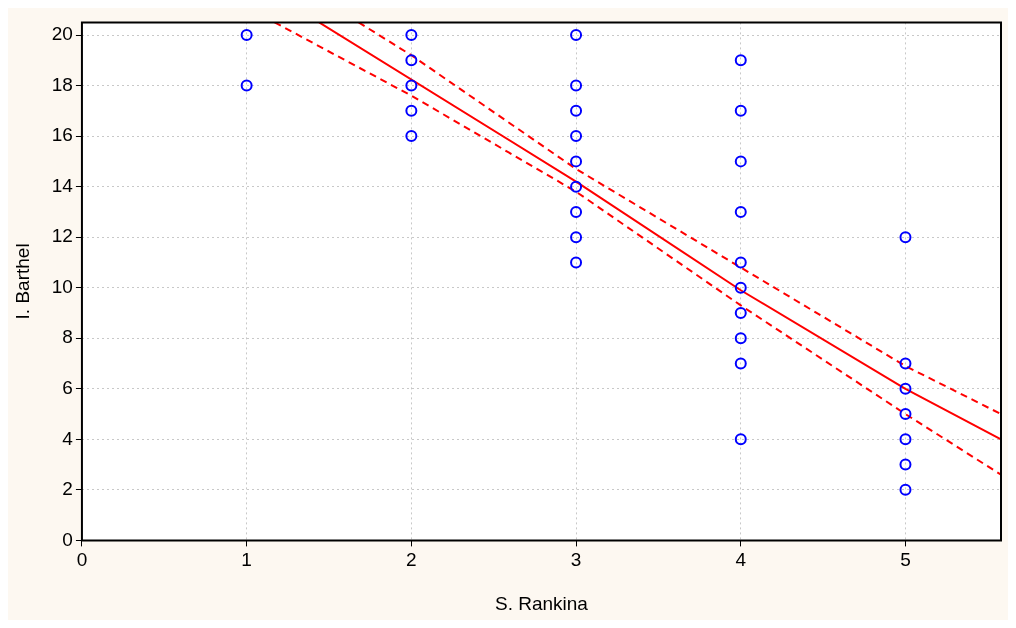 This screenshot has height=628, width=1016. I want to click on y-tick-label: 12, so click(62, 236).